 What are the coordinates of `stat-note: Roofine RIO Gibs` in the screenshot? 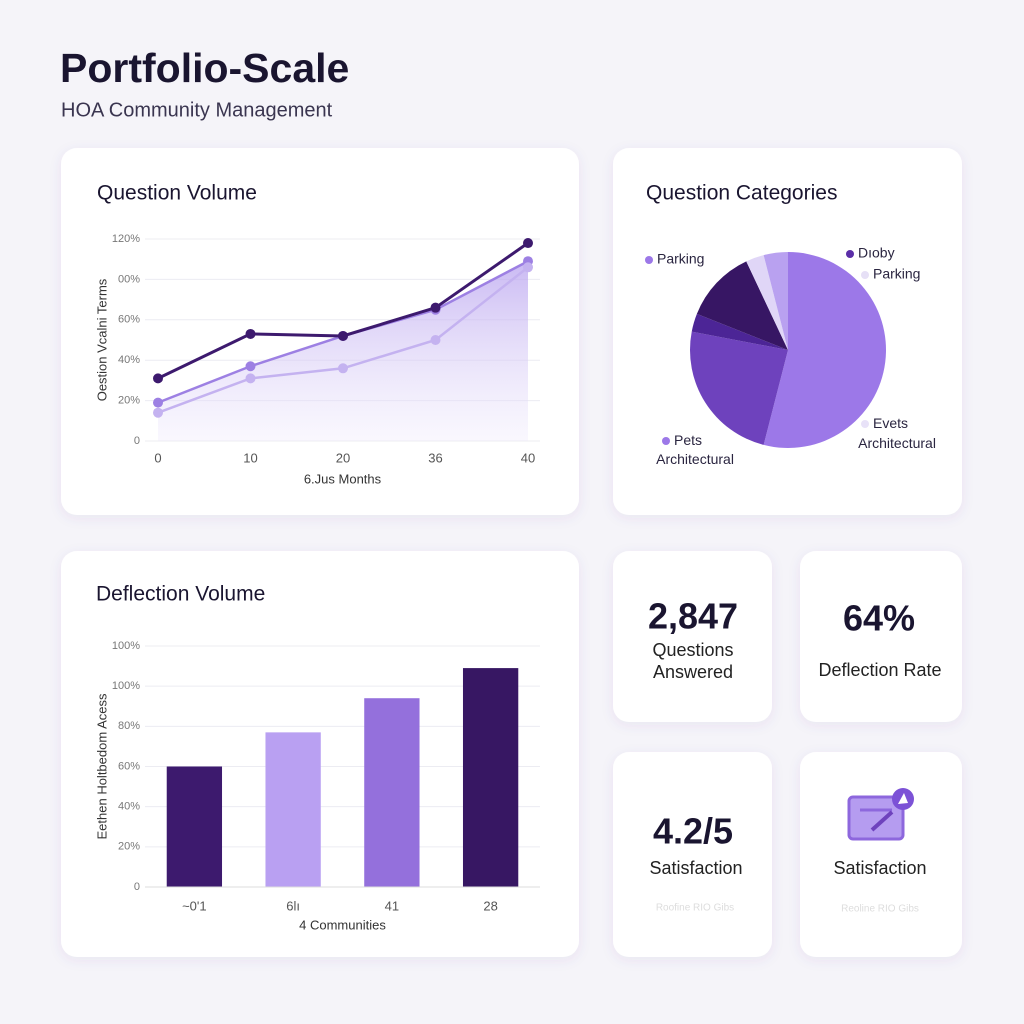 It's located at (695, 908).